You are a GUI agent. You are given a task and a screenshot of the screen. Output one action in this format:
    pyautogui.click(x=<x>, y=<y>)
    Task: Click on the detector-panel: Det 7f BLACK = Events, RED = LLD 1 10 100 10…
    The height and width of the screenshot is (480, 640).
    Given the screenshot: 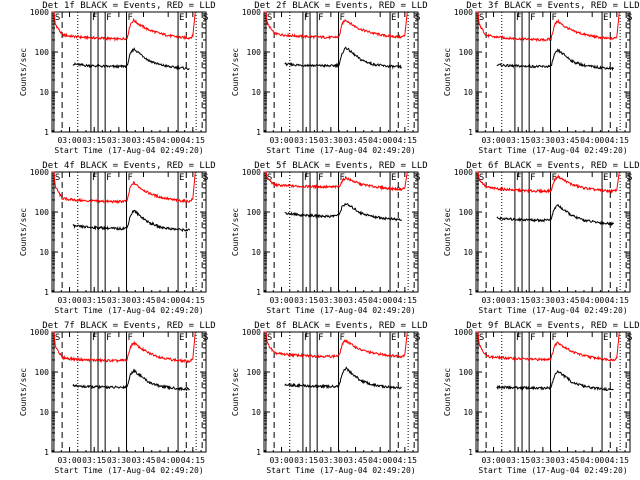 What is the action you would take?
    pyautogui.click(x=117, y=398)
    